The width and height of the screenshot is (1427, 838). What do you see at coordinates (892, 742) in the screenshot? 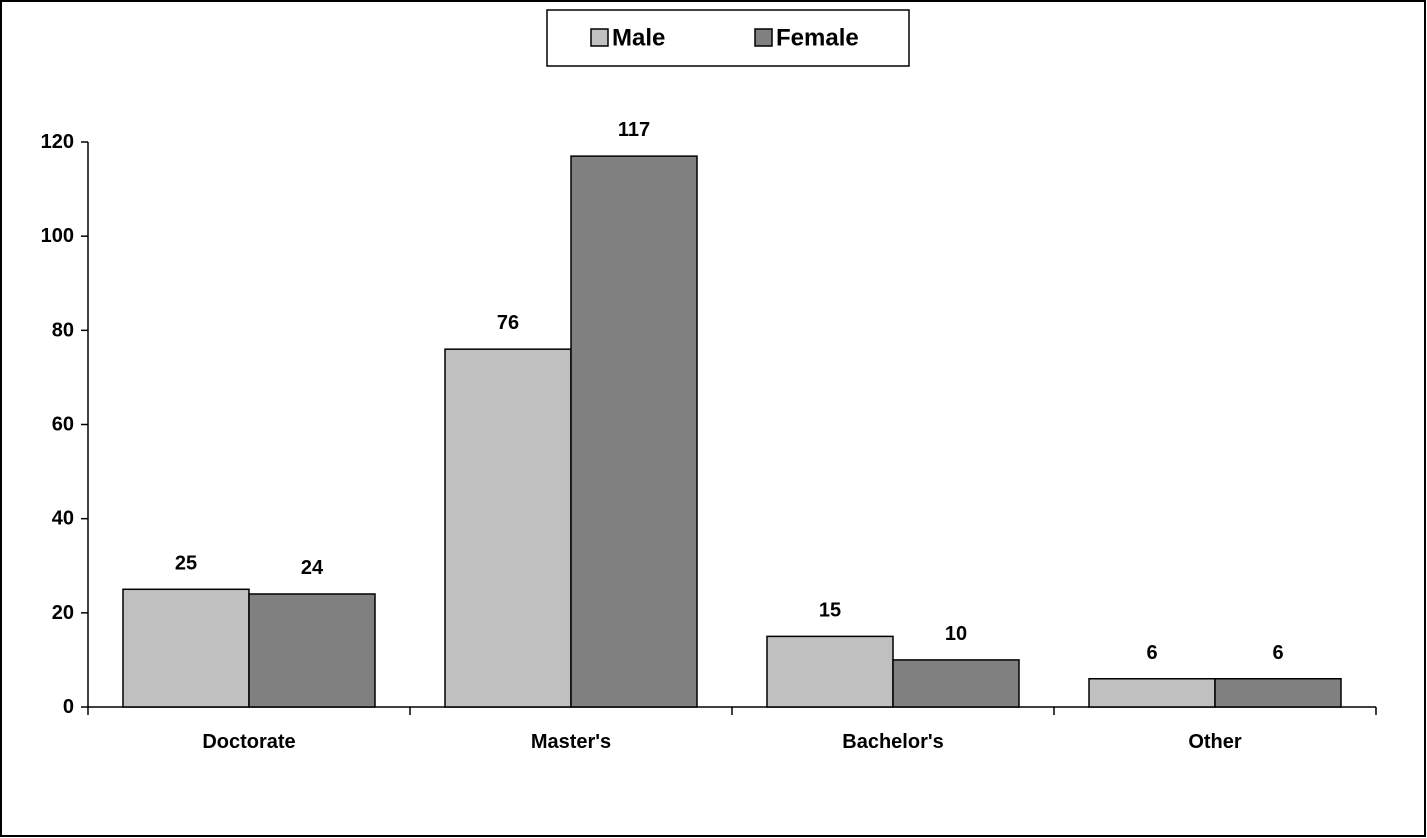
I see `x-category-label: Bachelor's` at bounding box center [892, 742].